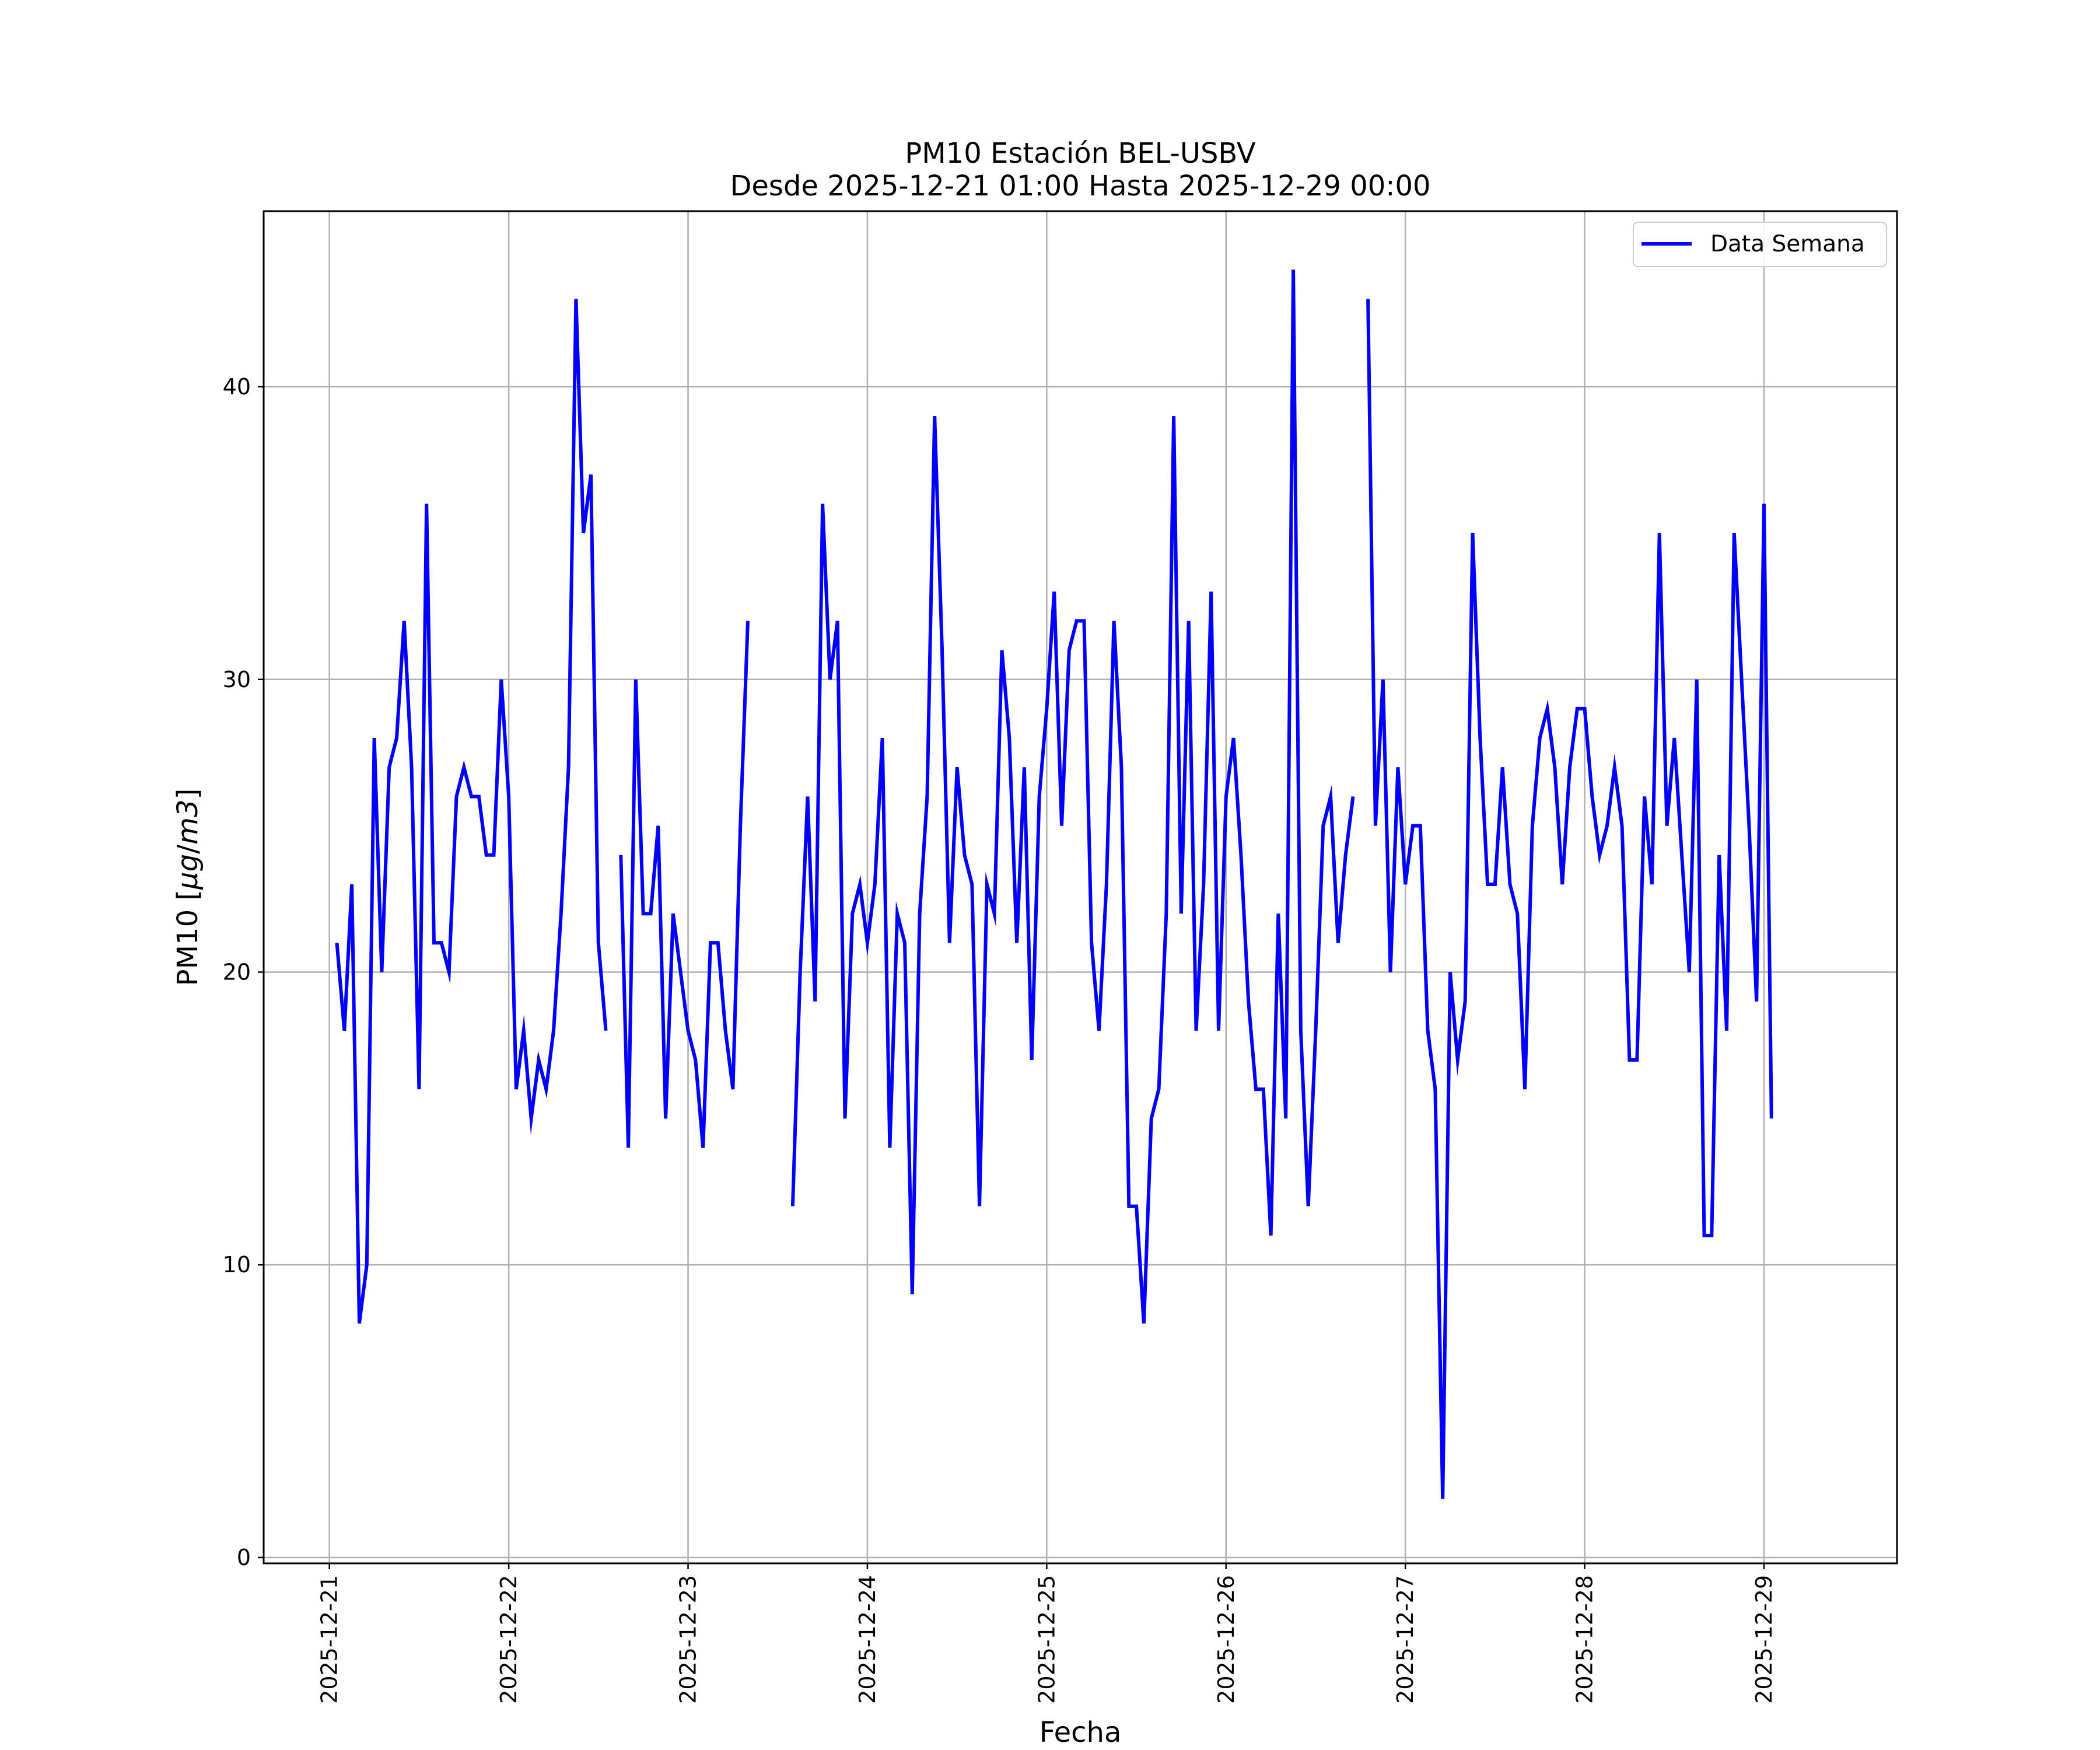 The width and height of the screenshot is (2100, 1750). I want to click on x-tick-label-1: 2025-12-22, so click(509, 1639).